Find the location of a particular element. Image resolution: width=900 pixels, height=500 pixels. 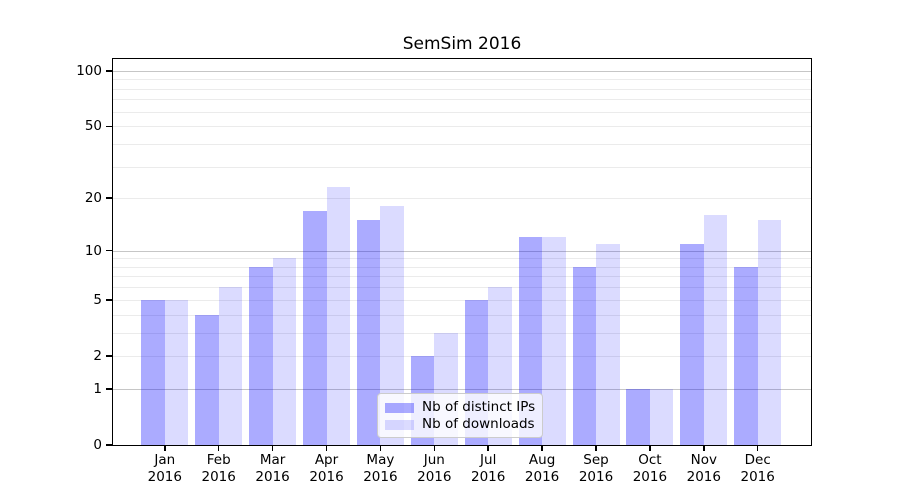

bar-distinct-ips-may is located at coordinates (368, 332).